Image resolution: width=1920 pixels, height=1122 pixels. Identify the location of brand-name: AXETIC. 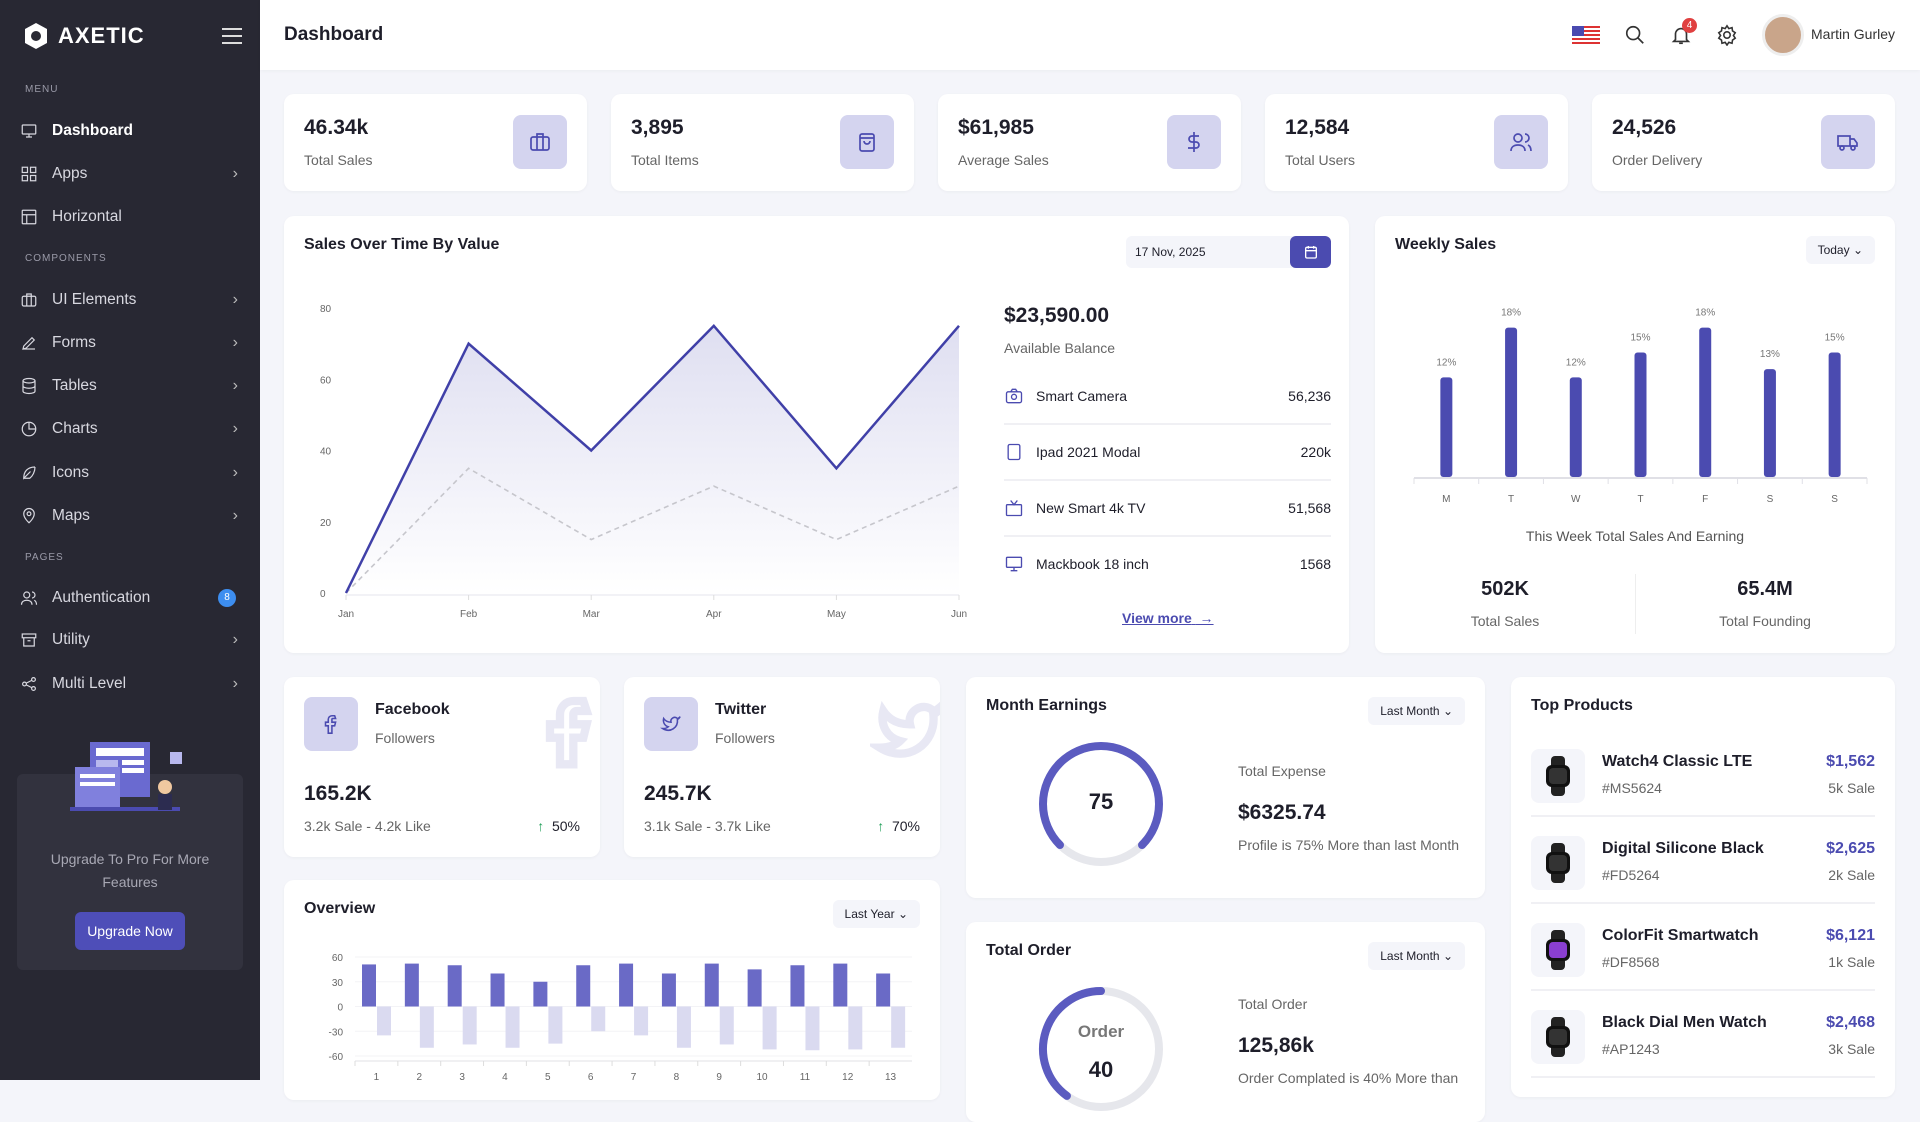
(101, 36).